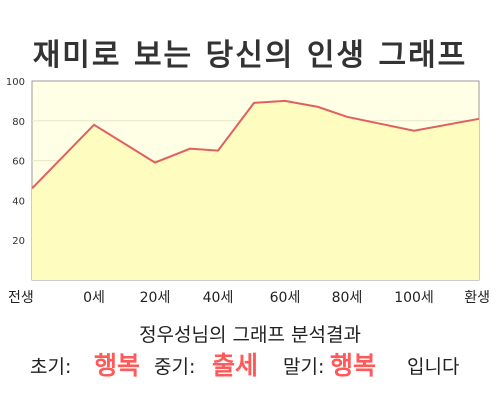 This screenshot has width=500, height=400. I want to click on late-label: 말기:, so click(304, 367).